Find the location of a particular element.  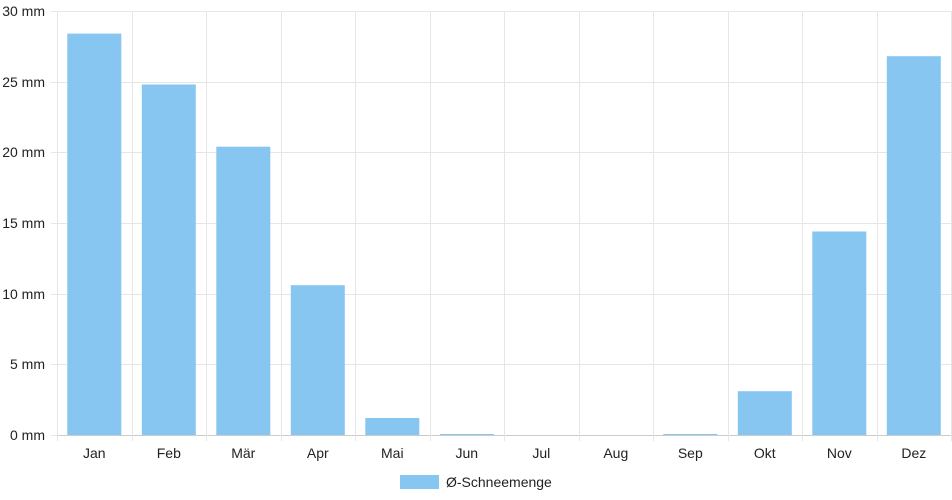

x-tick-label: Nov is located at coordinates (839, 453).